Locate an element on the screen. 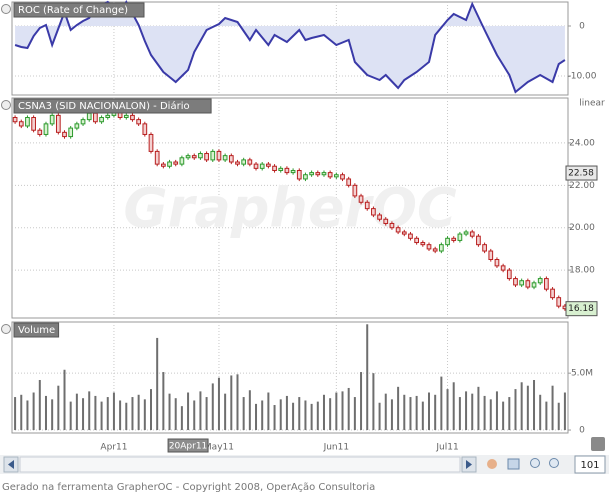 The width and height of the screenshot is (609, 494). scale-label: linear is located at coordinates (592, 104).